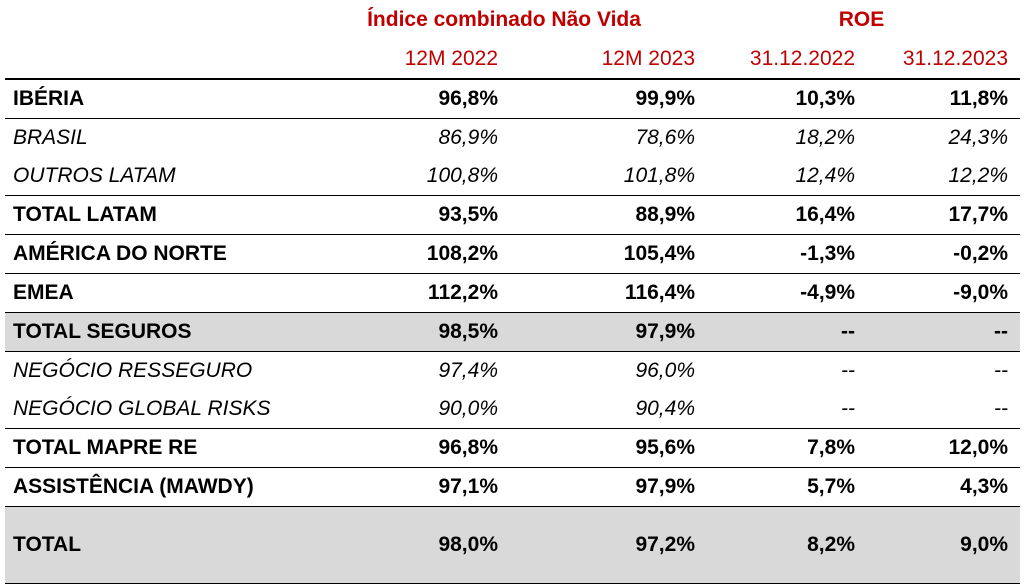 The image size is (1024, 584). What do you see at coordinates (944, 487) in the screenshot?
I see `value-cell: 4,3%` at bounding box center [944, 487].